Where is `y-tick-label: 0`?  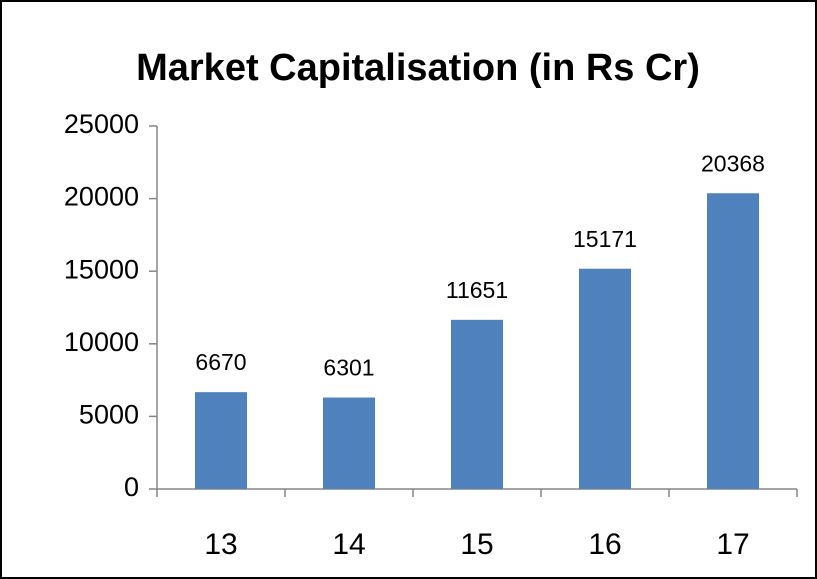 y-tick-label: 0 is located at coordinates (131, 487).